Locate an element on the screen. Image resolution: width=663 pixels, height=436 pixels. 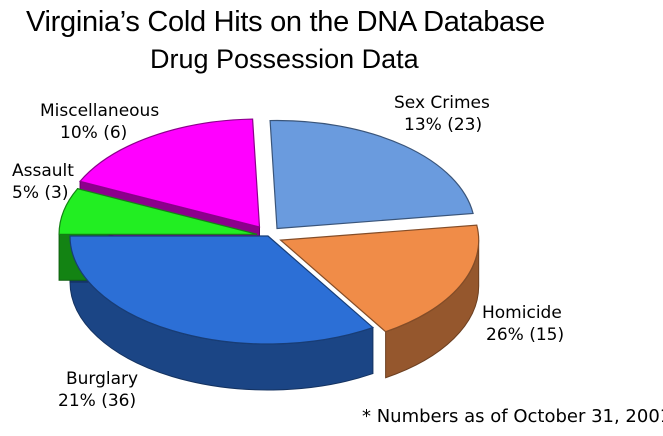
slice-name-sex-crimes: Sex Crimes is located at coordinates (442, 103).